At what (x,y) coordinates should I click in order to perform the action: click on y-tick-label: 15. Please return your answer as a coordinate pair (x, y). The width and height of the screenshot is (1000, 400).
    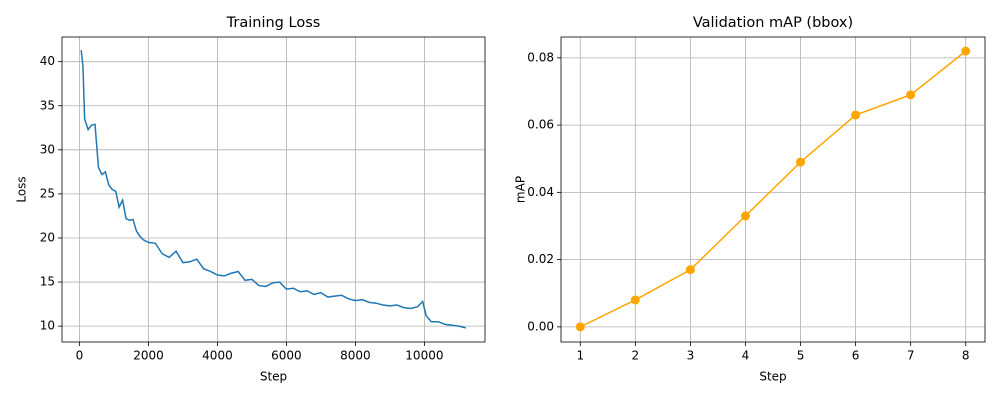
    Looking at the image, I should click on (47, 282).